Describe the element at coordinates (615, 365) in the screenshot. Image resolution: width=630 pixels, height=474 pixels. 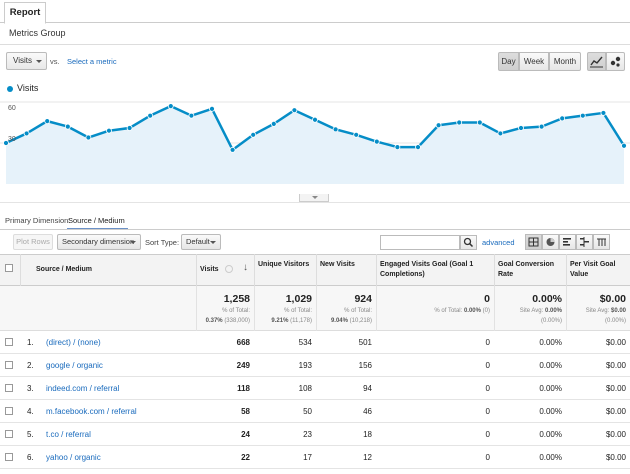
I see `cell-per-visit-value: $0.00` at that location.